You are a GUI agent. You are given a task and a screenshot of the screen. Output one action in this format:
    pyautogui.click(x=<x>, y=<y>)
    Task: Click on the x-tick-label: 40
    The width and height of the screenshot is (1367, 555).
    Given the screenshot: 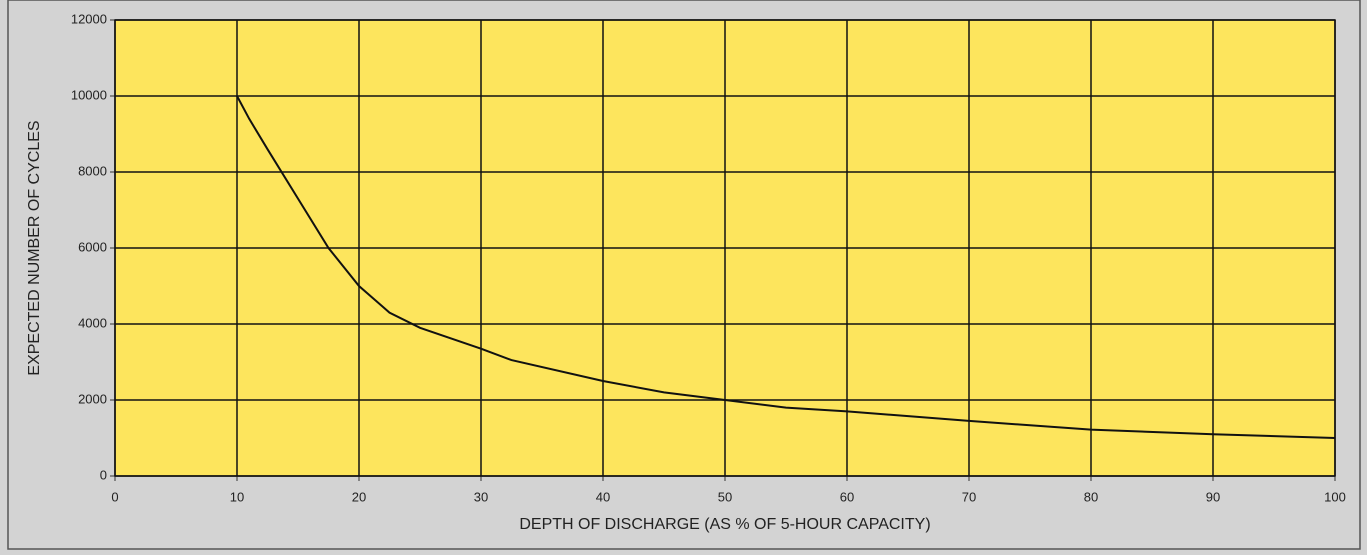 What is the action you would take?
    pyautogui.click(x=603, y=496)
    